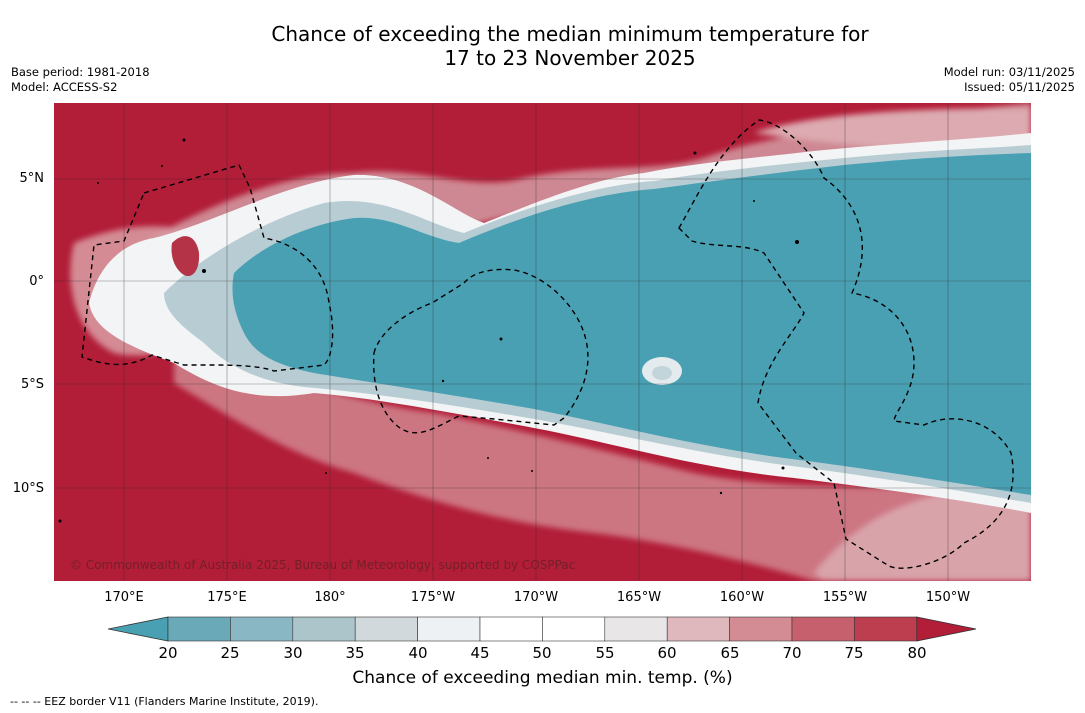 The height and width of the screenshot is (713, 1085). I want to click on model-run-date: Model run: 03/11/2025, so click(1009, 72).